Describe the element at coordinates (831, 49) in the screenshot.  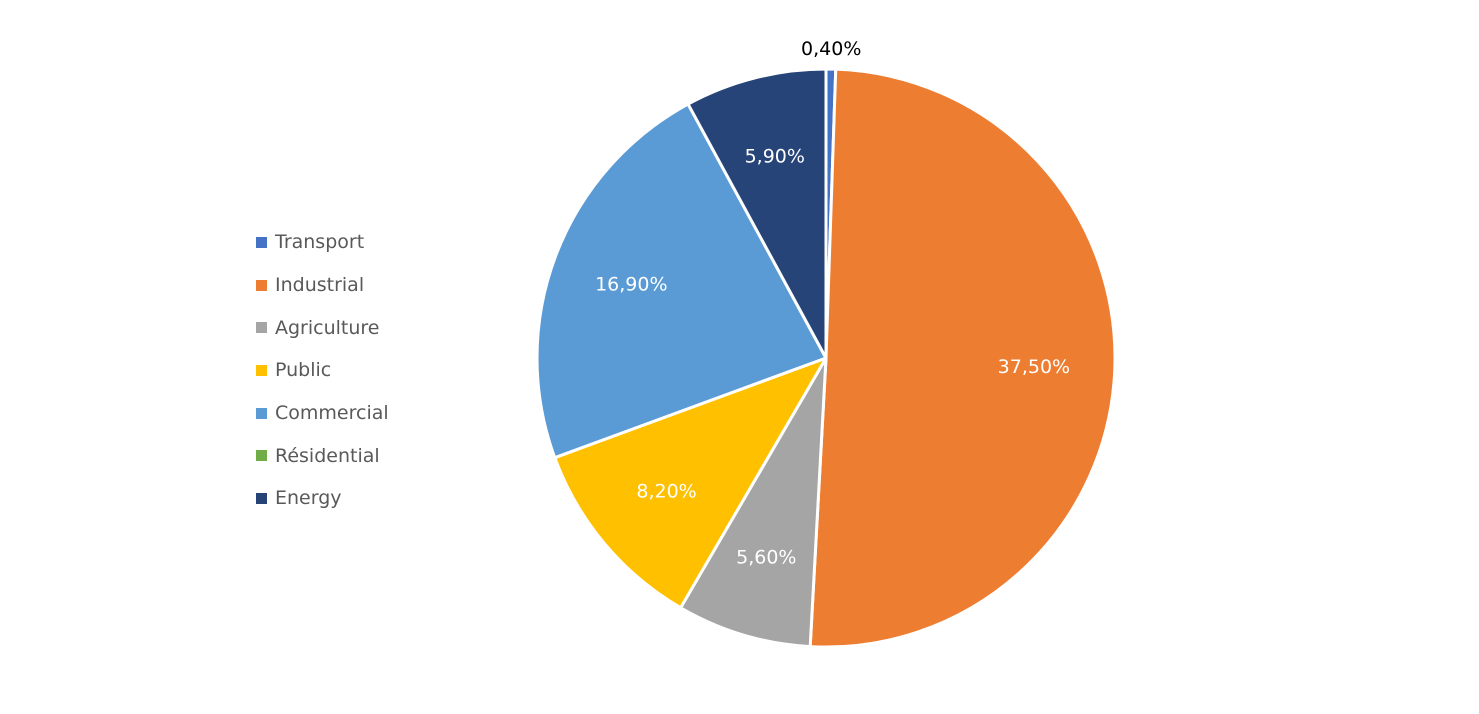
I see `slice-label: 0,40%` at that location.